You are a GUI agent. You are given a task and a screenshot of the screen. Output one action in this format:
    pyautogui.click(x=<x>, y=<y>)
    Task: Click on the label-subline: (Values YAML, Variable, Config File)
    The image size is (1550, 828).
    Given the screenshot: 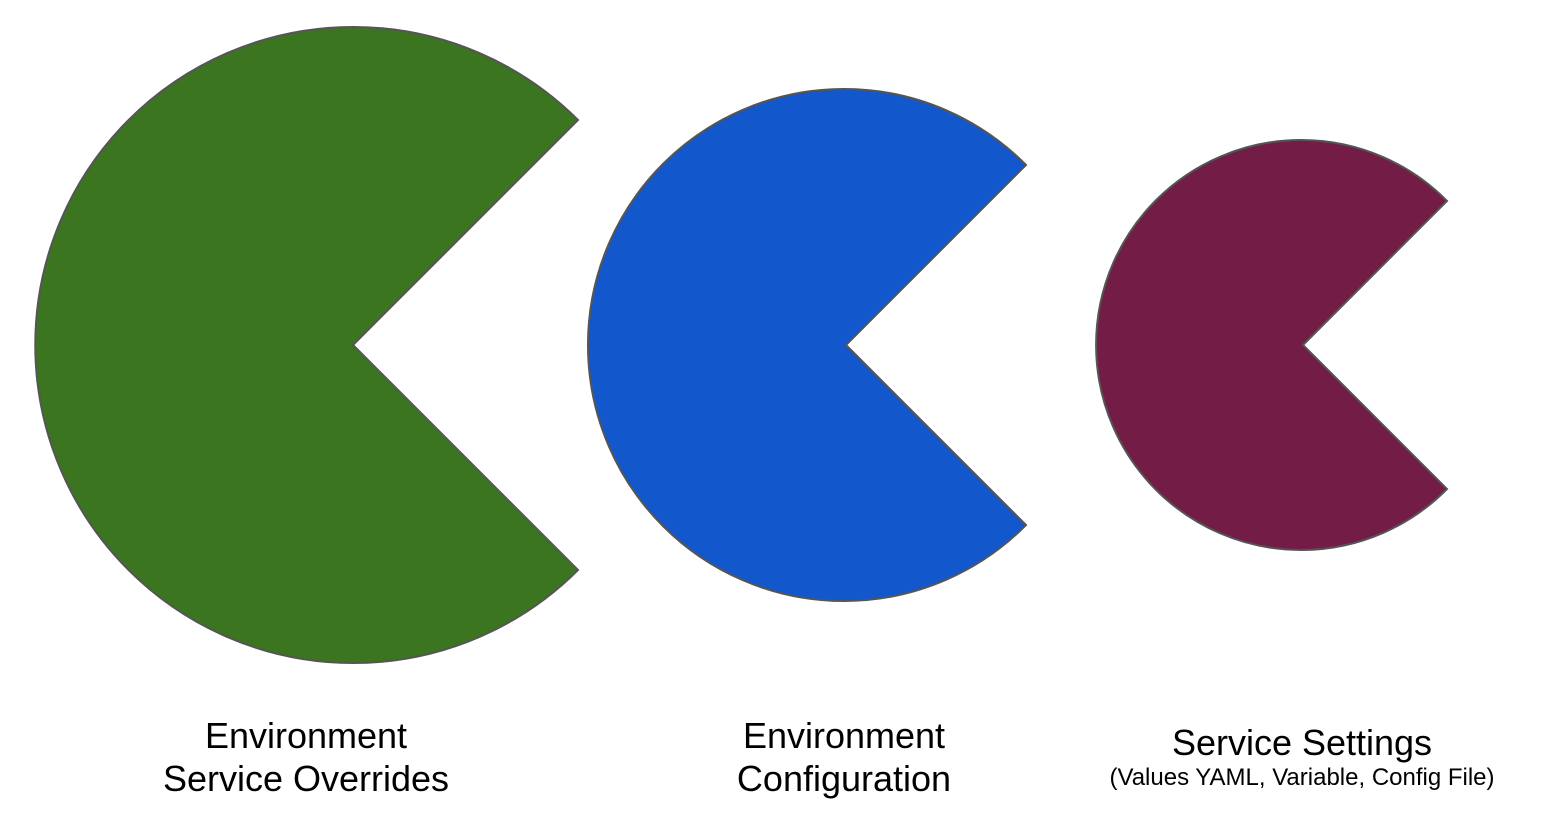 What is the action you would take?
    pyautogui.click(x=1302, y=778)
    